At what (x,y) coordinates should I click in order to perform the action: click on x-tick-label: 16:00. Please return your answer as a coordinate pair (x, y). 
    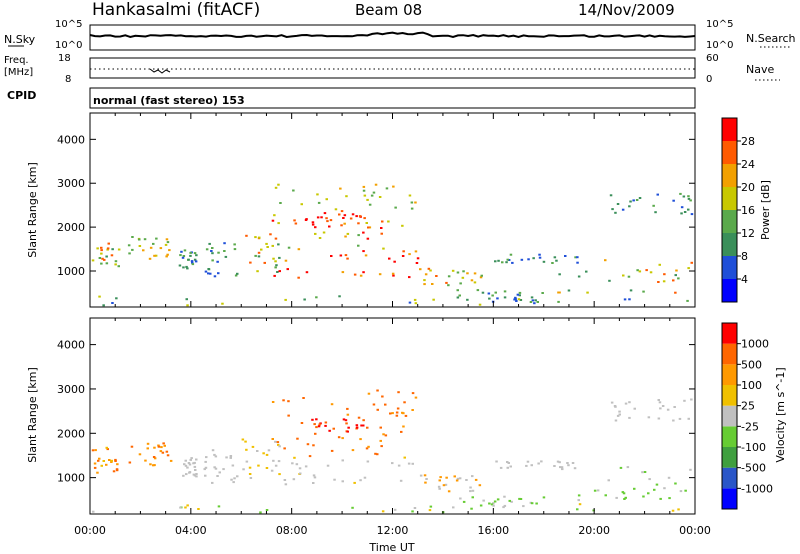
    Looking at the image, I should click on (493, 530).